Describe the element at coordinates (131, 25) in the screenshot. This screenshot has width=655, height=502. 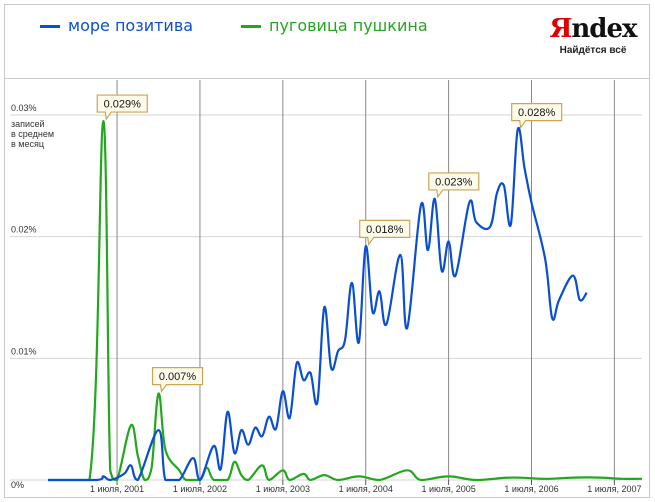
I see `legend-label-series-1: море позитива` at that location.